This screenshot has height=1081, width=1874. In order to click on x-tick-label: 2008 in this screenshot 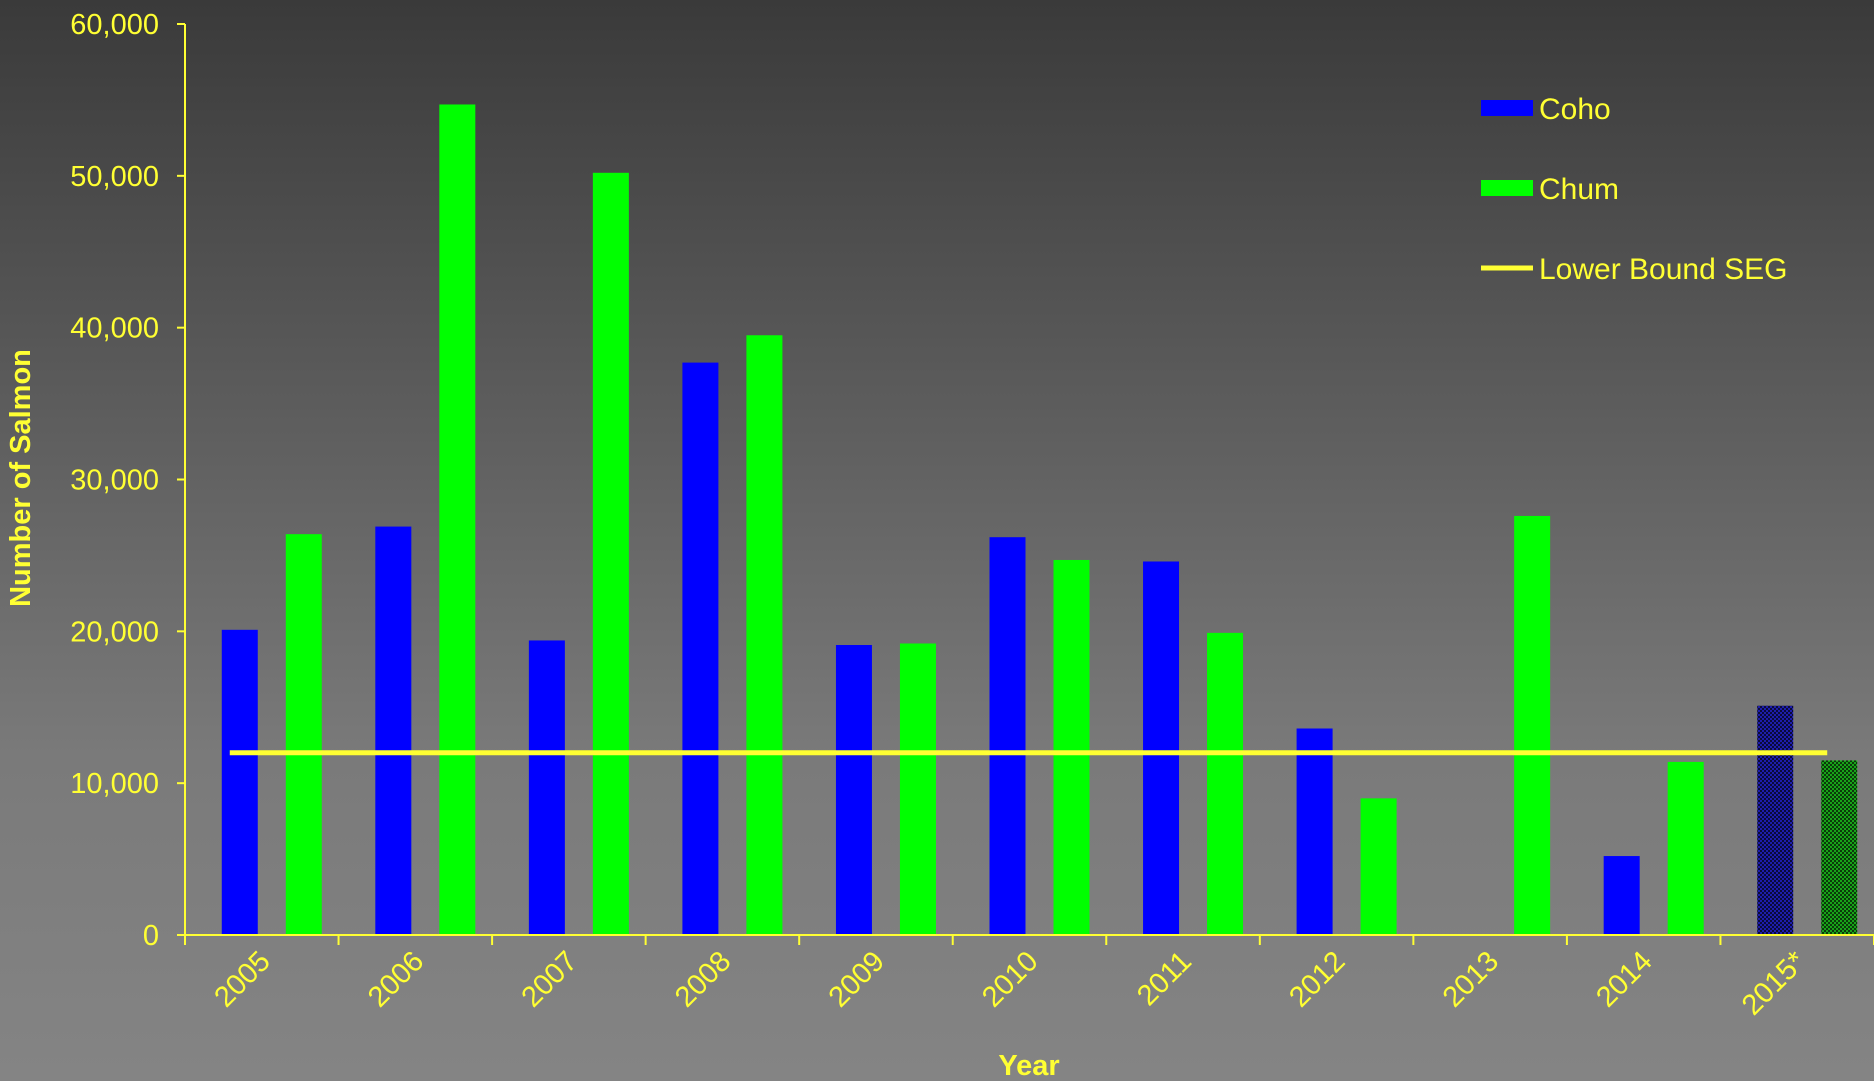, I will do `click(703, 979)`.